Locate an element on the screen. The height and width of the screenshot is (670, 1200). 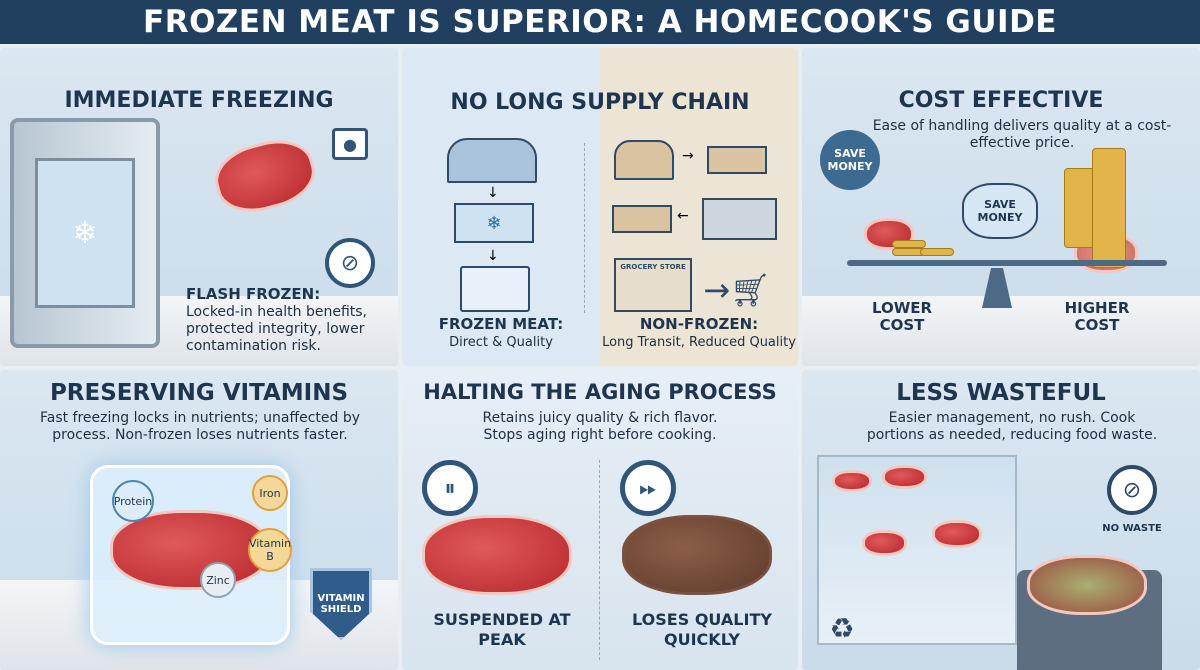
pause-clock-icon: ⏸︎ is located at coordinates (450, 488).